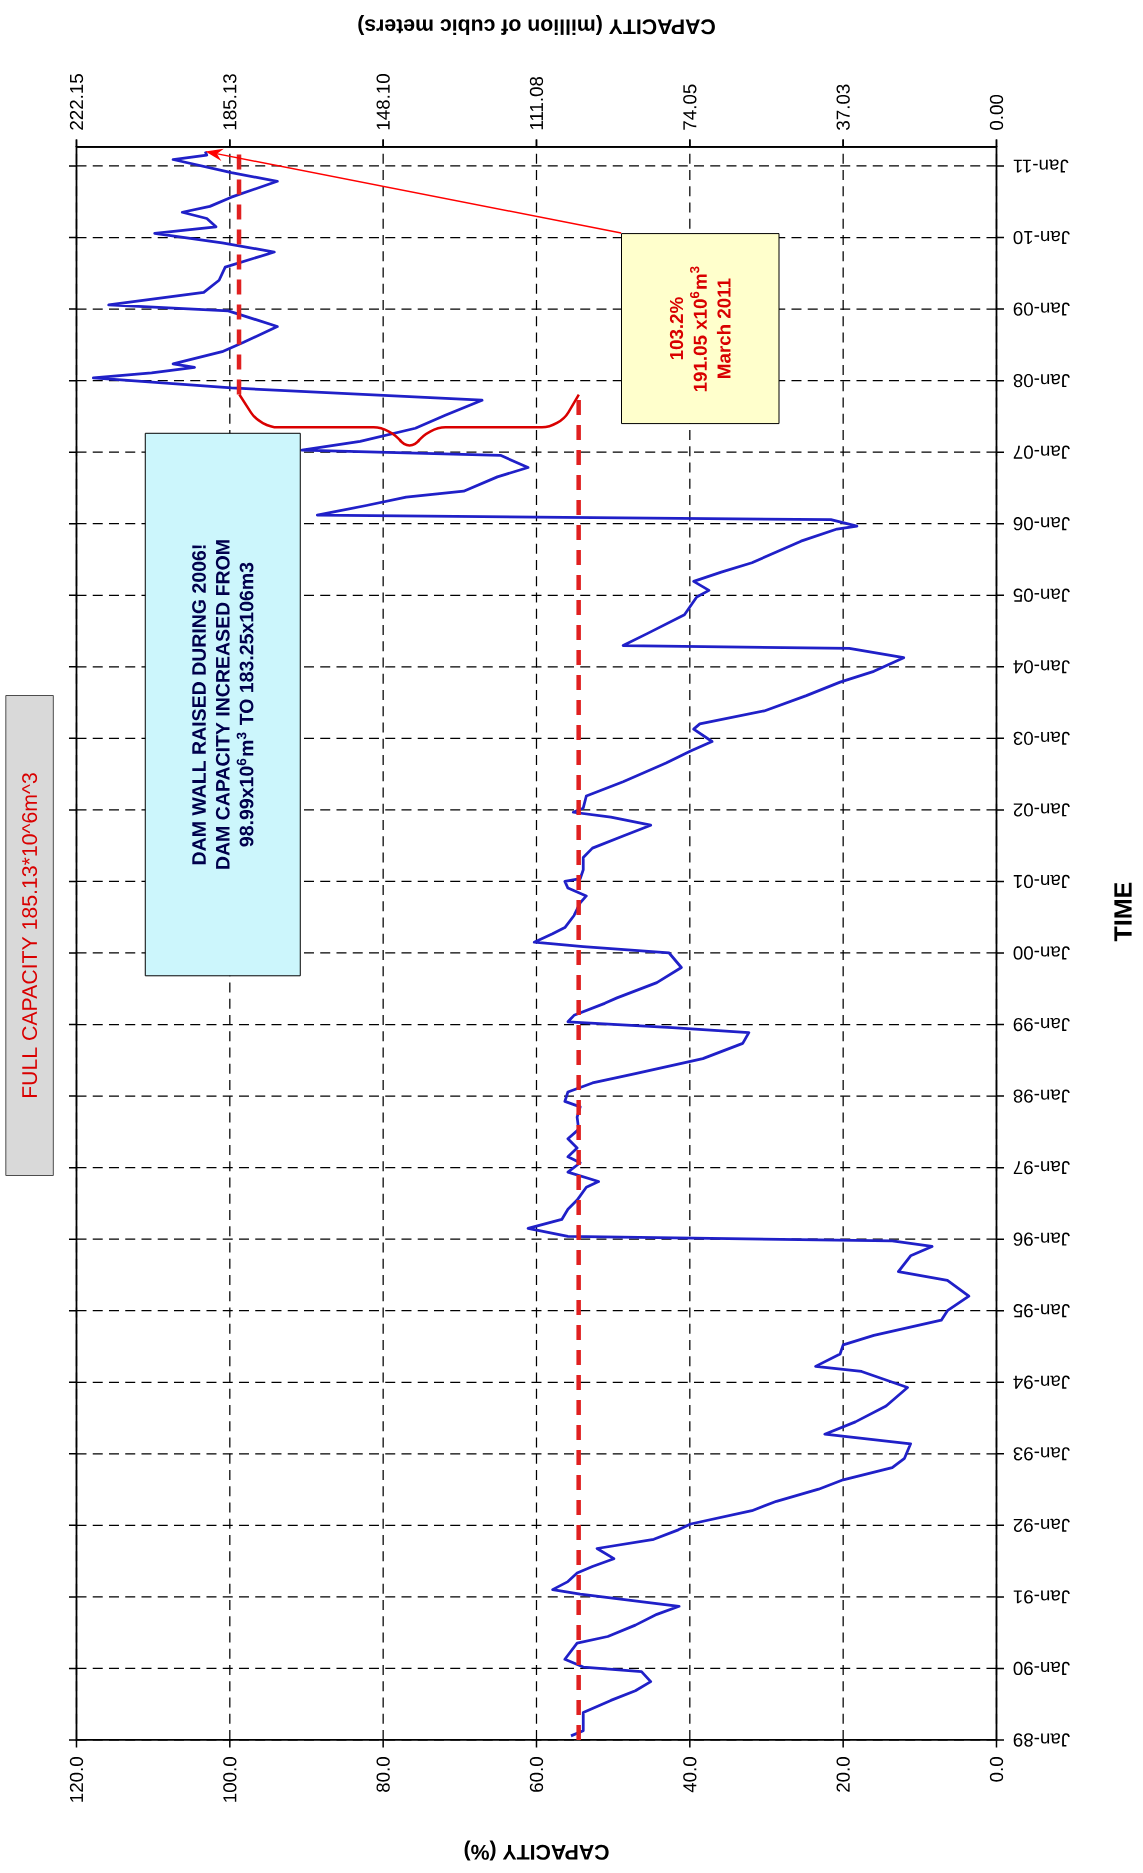 This screenshot has height=1873, width=1143. What do you see at coordinates (676, 328) in the screenshot?
I see `annotation: 103.2%` at bounding box center [676, 328].